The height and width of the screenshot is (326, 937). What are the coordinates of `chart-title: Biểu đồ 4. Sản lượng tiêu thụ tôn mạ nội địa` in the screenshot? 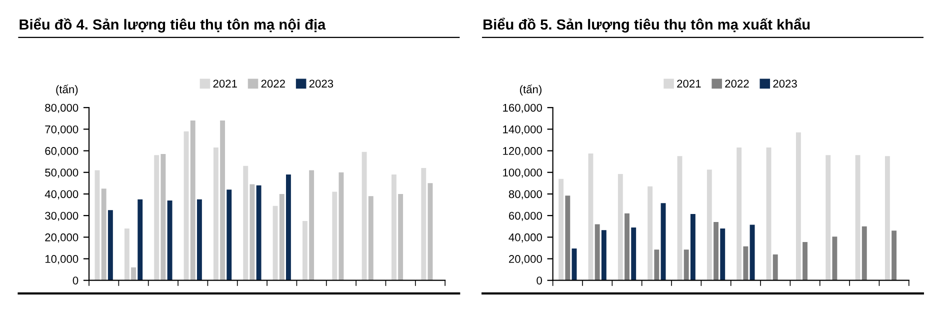 It's located at (173, 25).